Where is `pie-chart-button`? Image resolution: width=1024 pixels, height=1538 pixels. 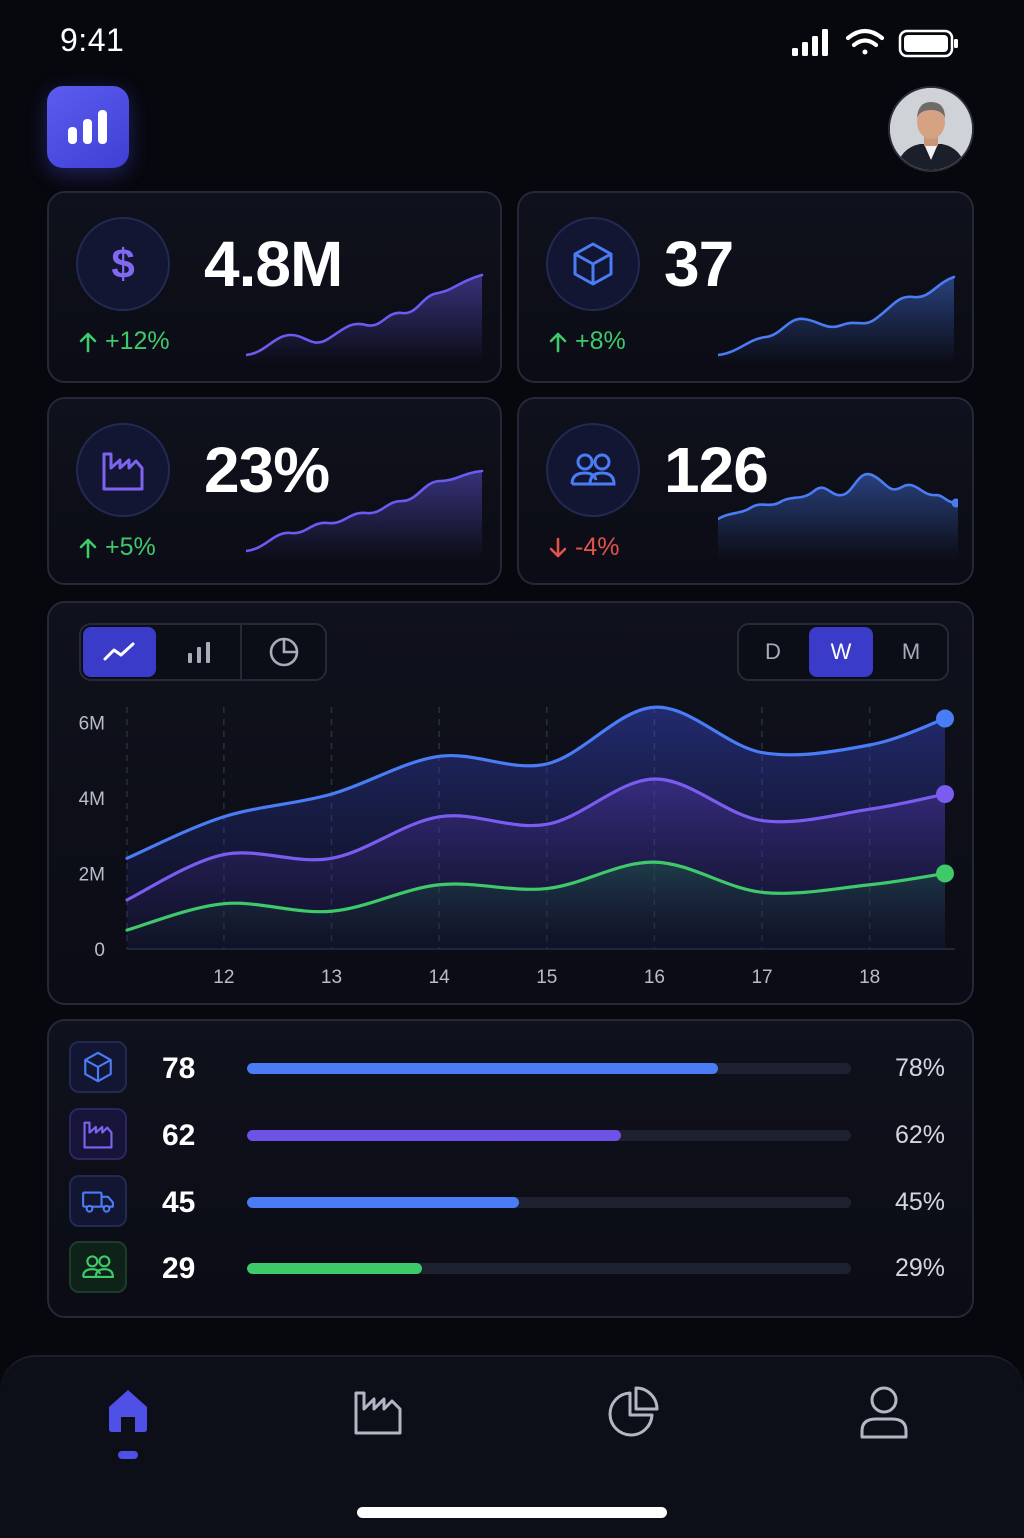
pie-chart-button is located at coordinates (283, 652).